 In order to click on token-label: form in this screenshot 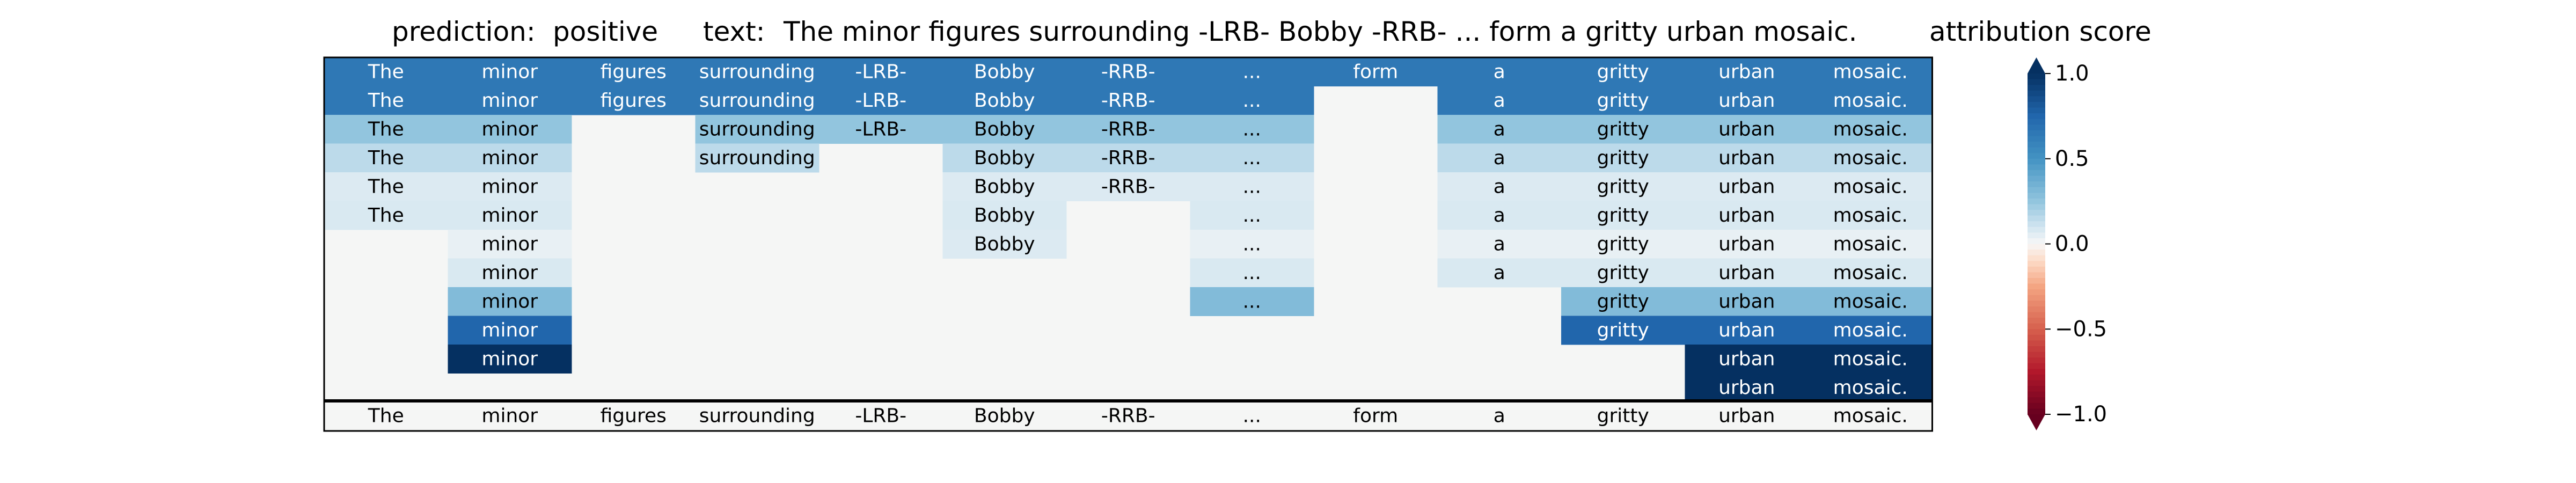, I will do `click(1375, 416)`.